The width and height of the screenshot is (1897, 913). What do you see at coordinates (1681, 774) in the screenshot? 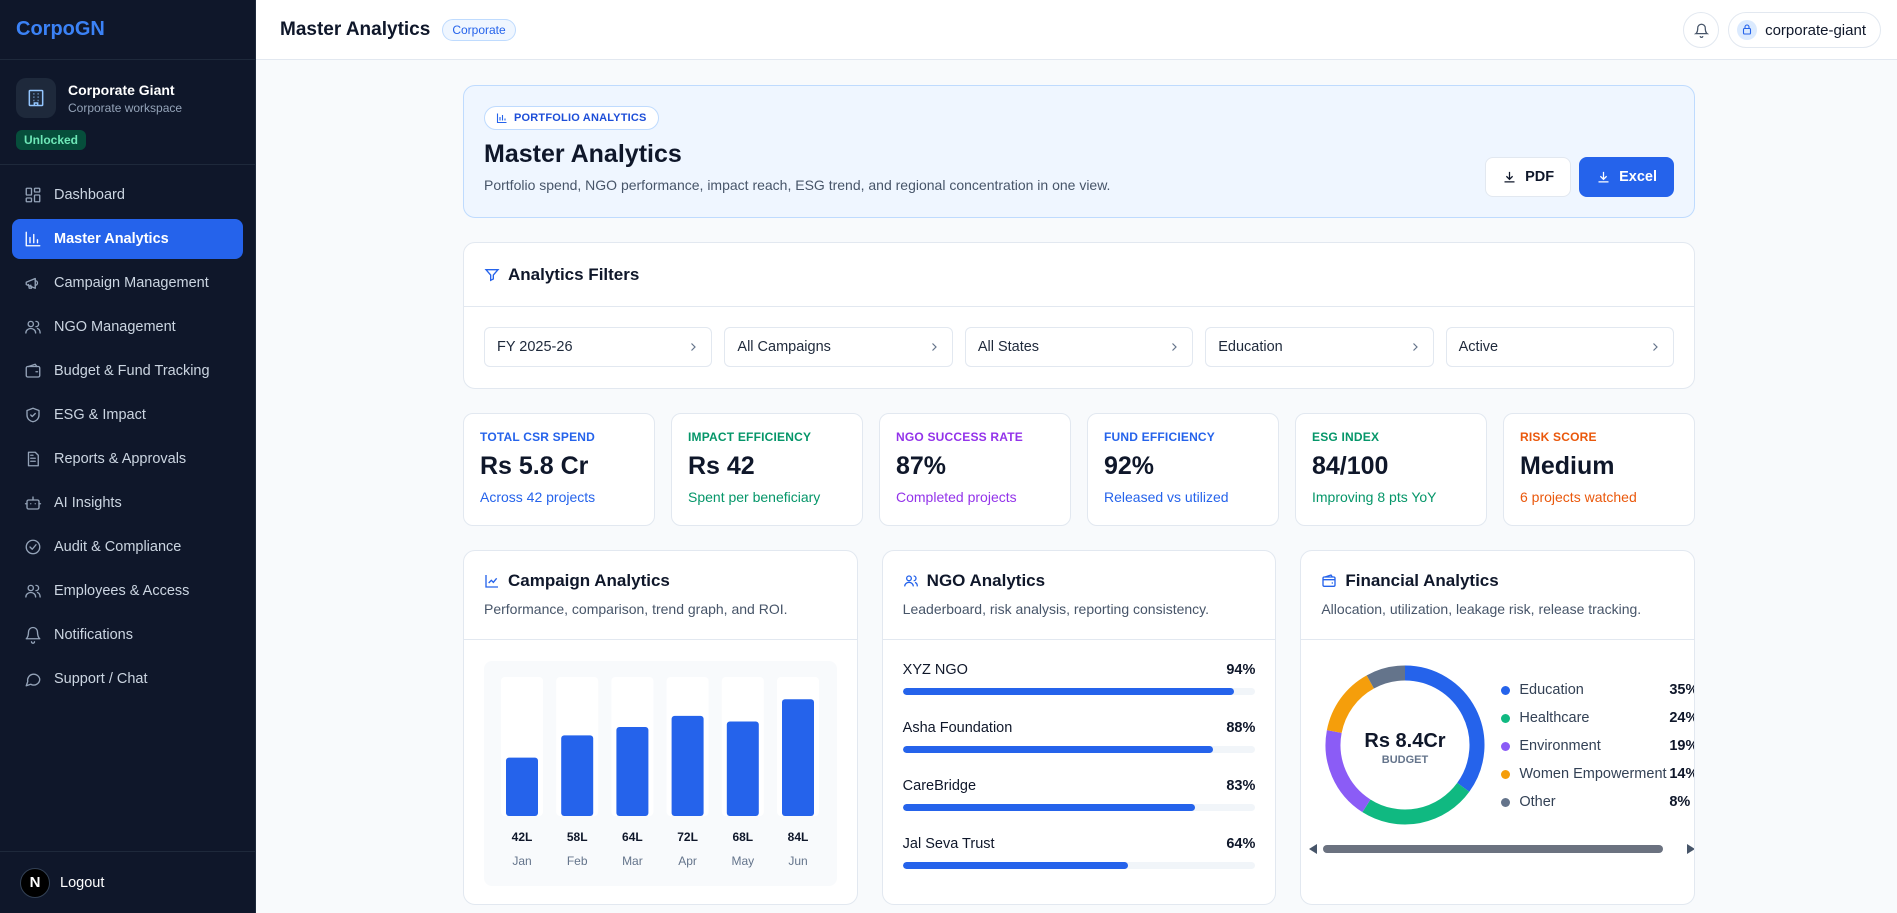
I see `legend-percent: 14%` at bounding box center [1681, 774].